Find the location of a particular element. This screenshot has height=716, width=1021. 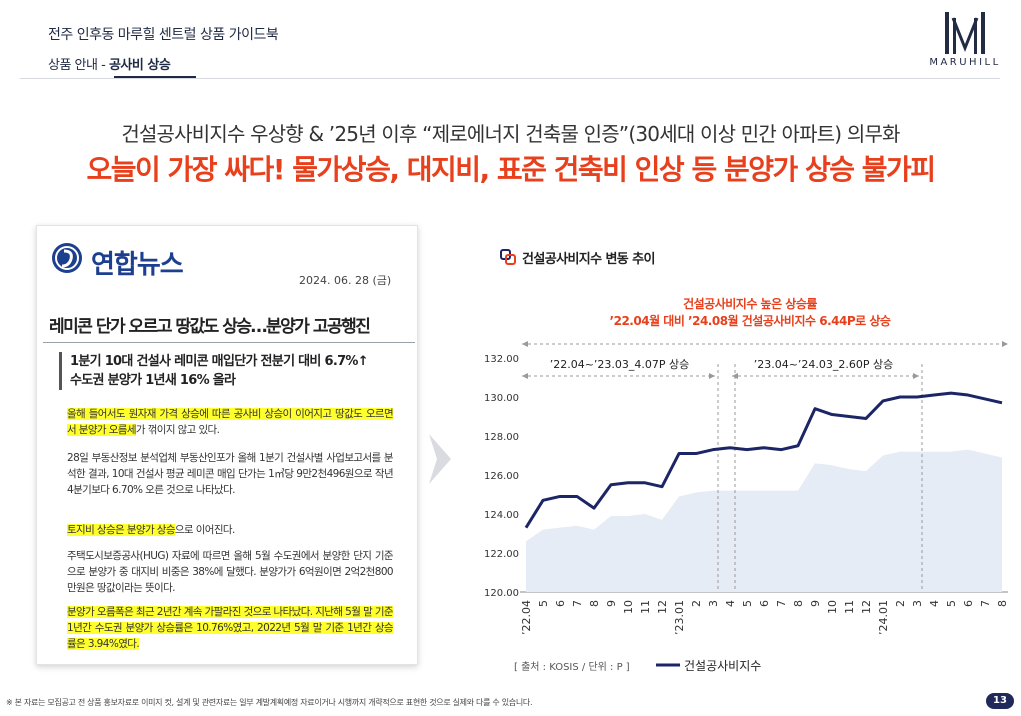

y-tick-label: 130.00 is located at coordinates (501, 398).